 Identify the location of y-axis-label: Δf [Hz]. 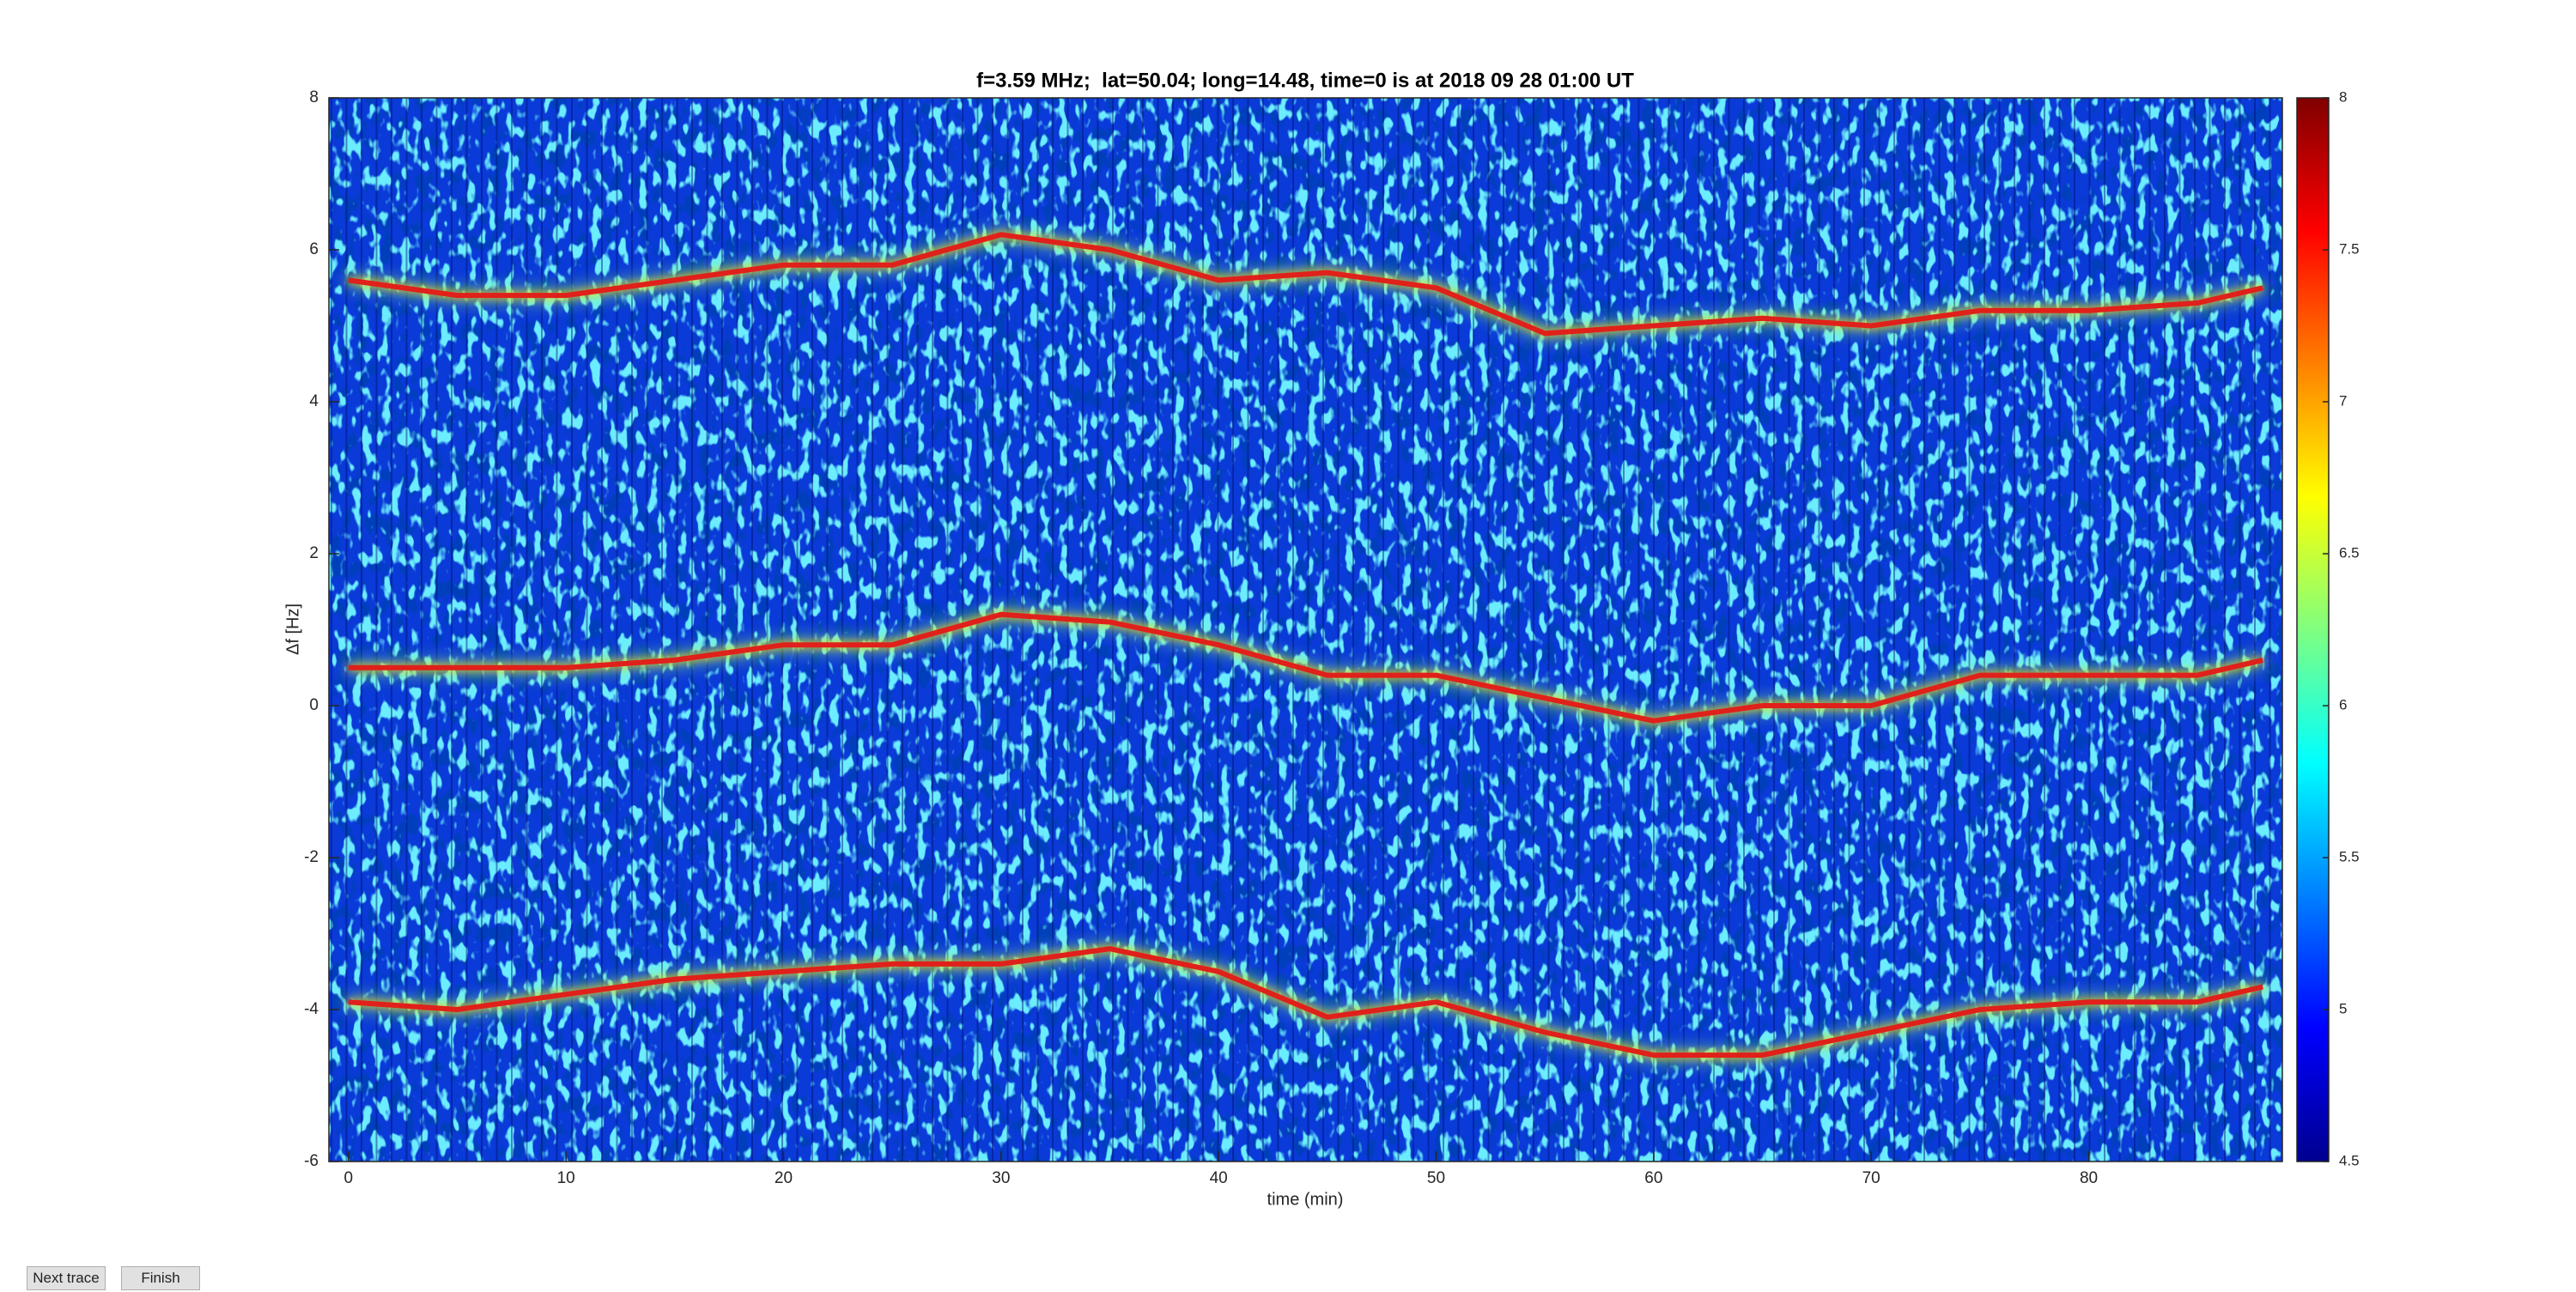
(292, 629).